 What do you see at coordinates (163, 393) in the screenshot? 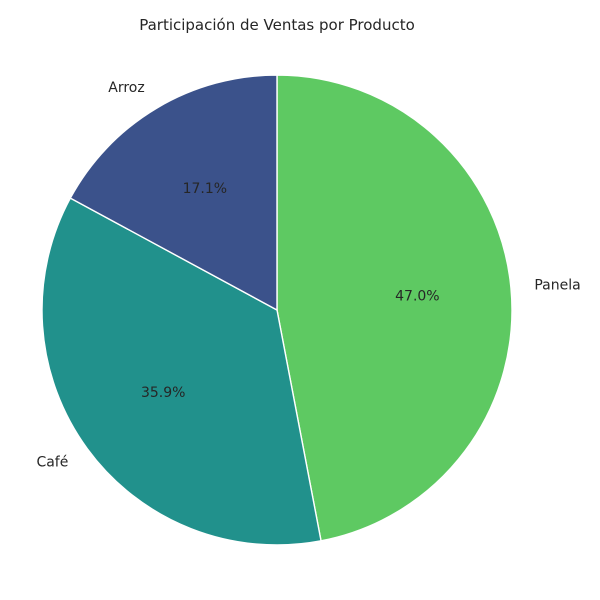
I see `pct-label-cafe: 35.9%` at bounding box center [163, 393].